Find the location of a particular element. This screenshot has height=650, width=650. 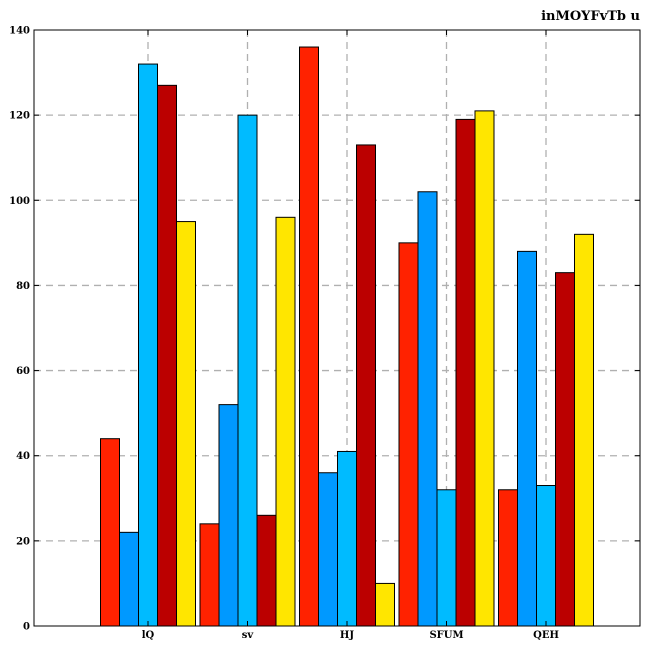

y-tick-label: 140 is located at coordinates (19, 31).